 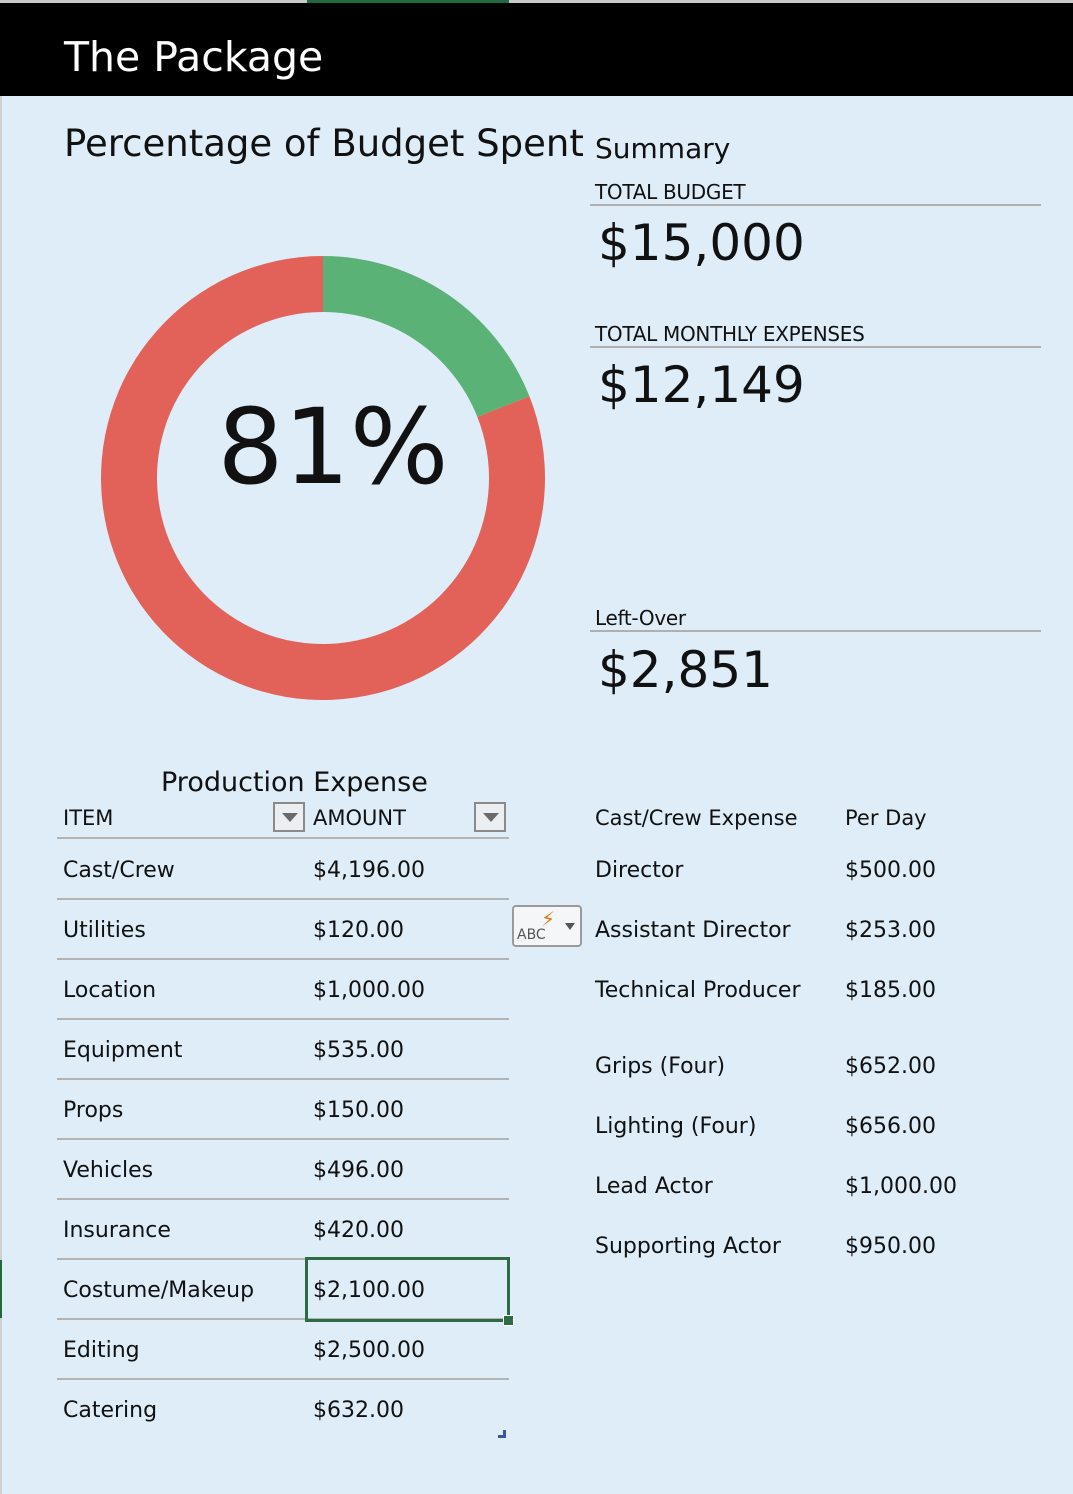 I want to click on castcrew-amount-cell: $652.00, so click(x=890, y=1066).